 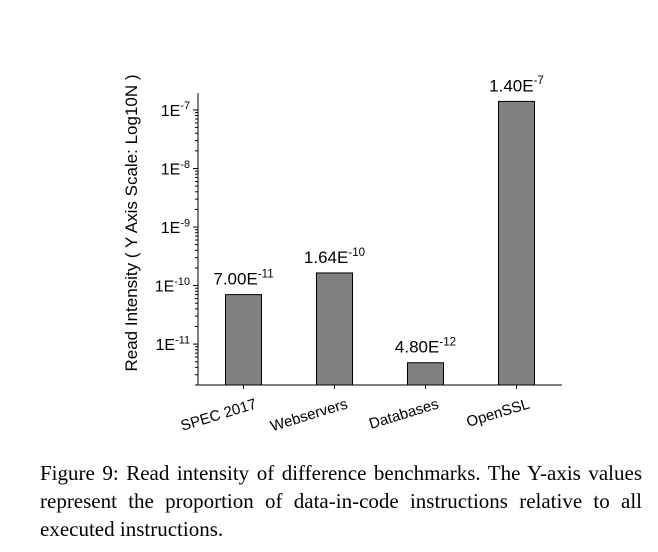 I want to click on y-tick-label: 1E-9, so click(x=175, y=227).